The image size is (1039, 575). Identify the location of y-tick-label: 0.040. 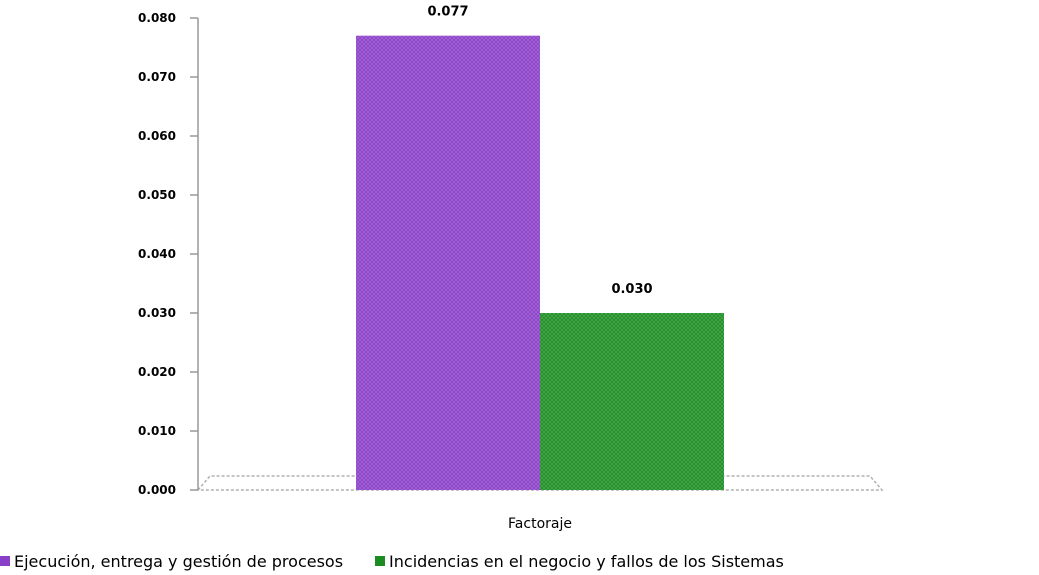
(157, 254).